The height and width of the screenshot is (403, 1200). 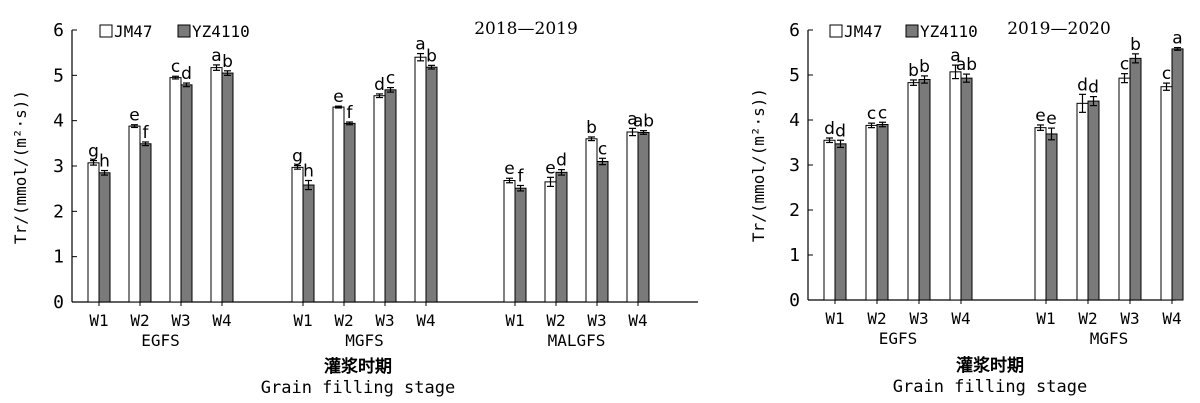 What do you see at coordinates (358, 388) in the screenshot?
I see `x-axis-label-en: Grain filling stage` at bounding box center [358, 388].